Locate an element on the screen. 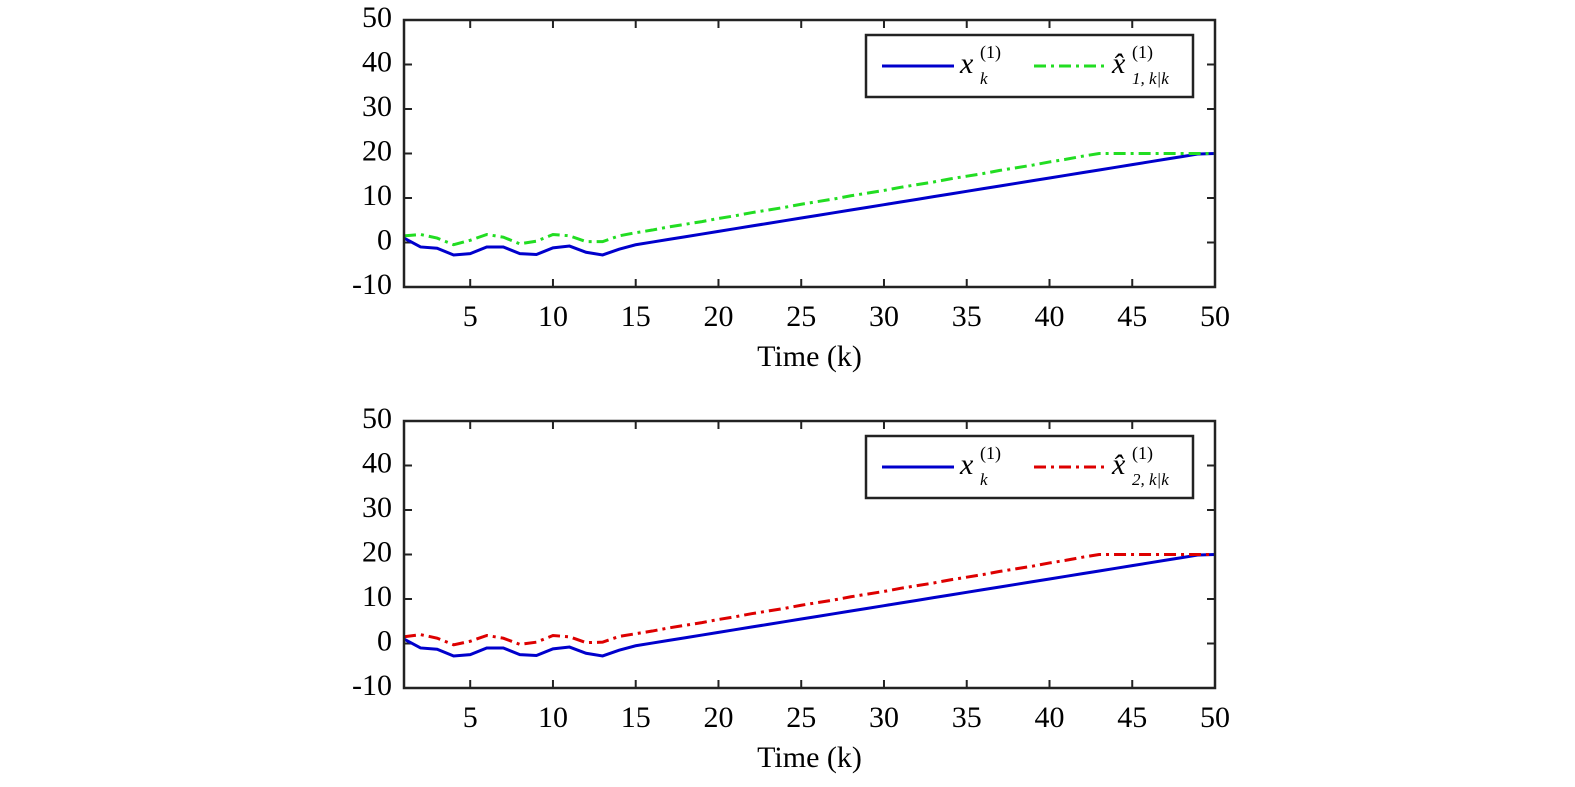 This screenshot has height=787, width=1575. legend-label: x̂ (1) 2, k|k is located at coordinates (1140, 466).